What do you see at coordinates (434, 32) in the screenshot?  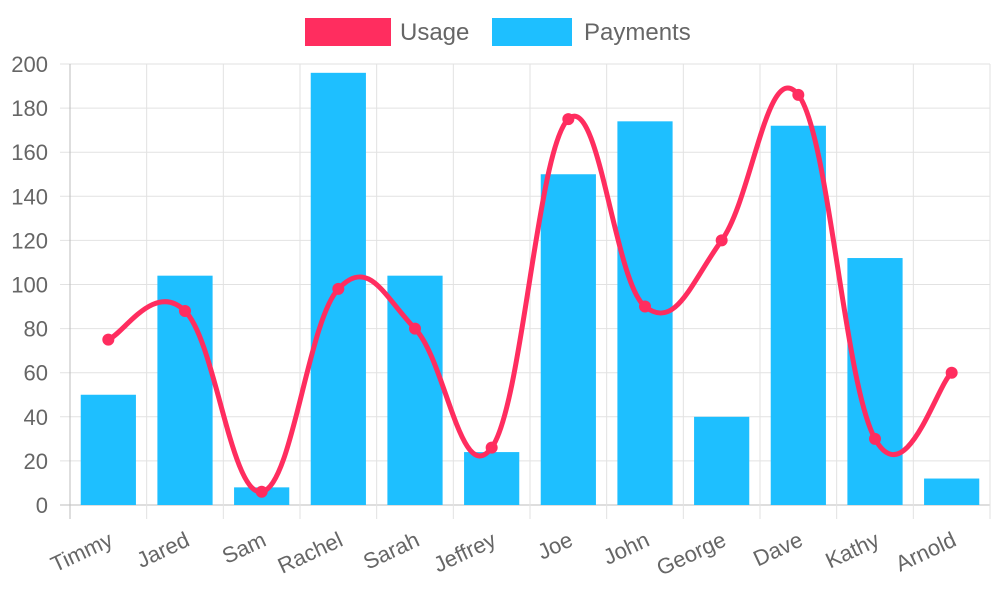 I see `legend-label-usage: Usage` at bounding box center [434, 32].